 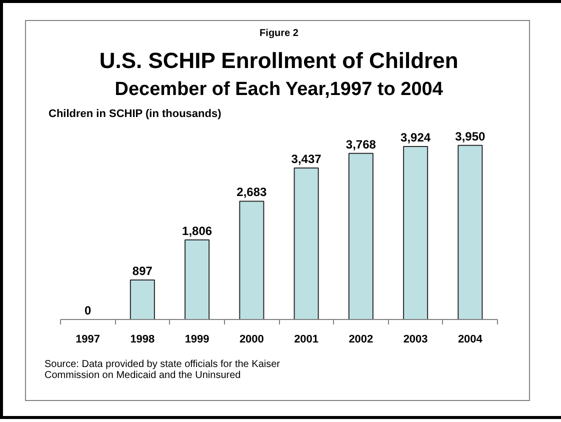 I want to click on caption: Figure 2, so click(x=279, y=33).